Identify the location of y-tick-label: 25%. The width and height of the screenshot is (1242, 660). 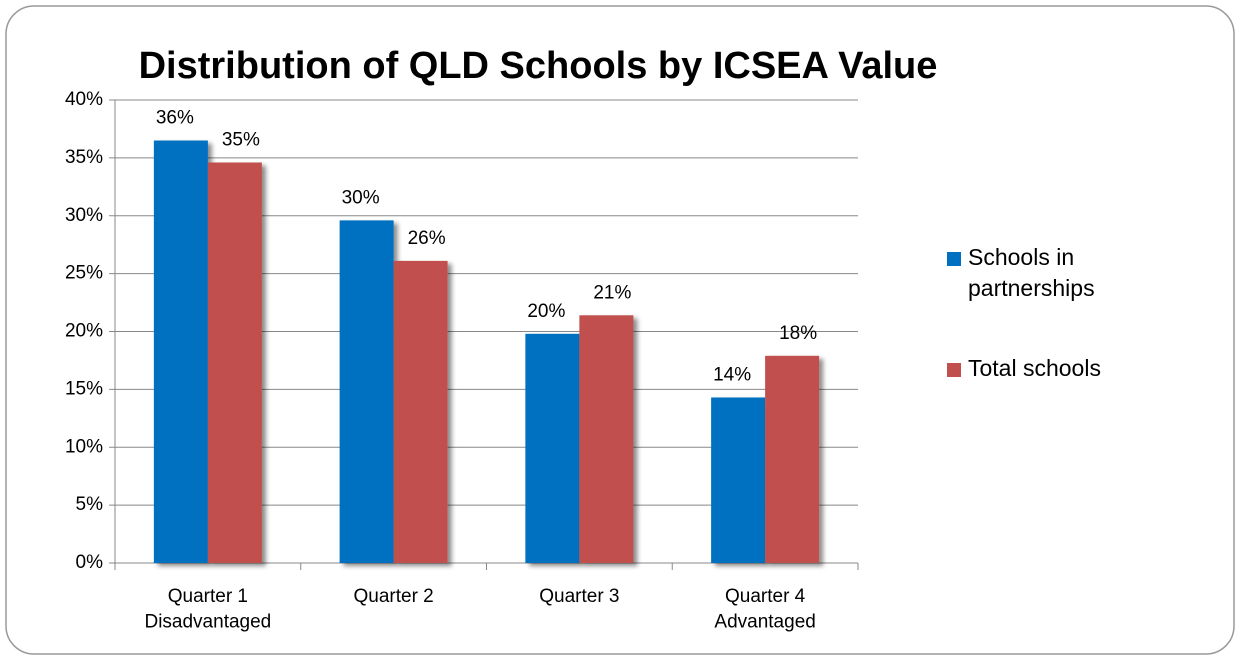
(84, 273).